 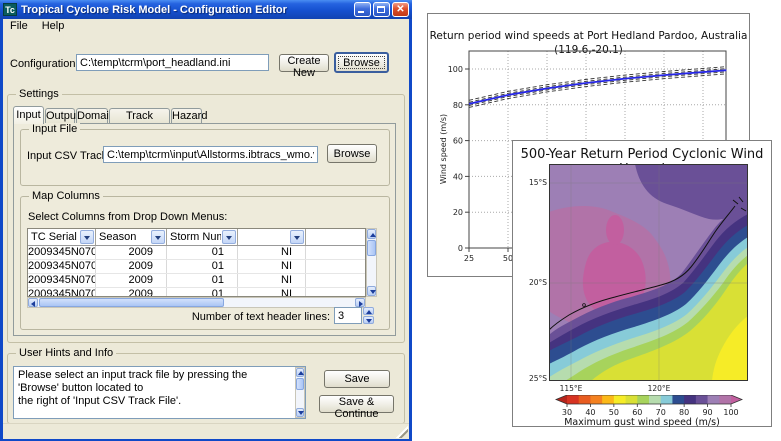 I want to click on lon-tick-120e: 120°E, so click(x=659, y=388).